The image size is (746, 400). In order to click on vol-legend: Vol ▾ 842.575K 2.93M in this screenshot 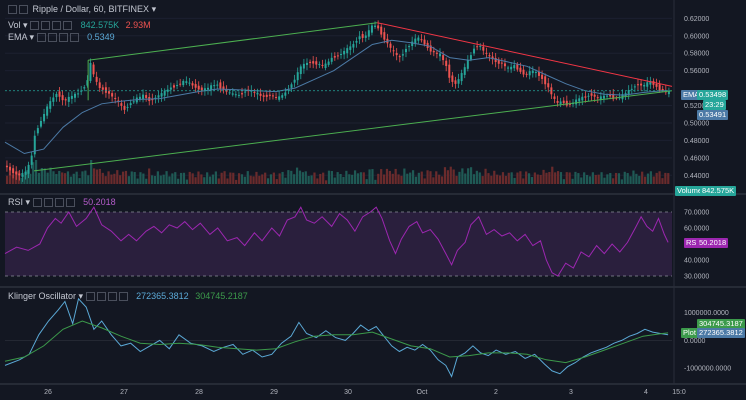, I will do `click(79, 25)`.